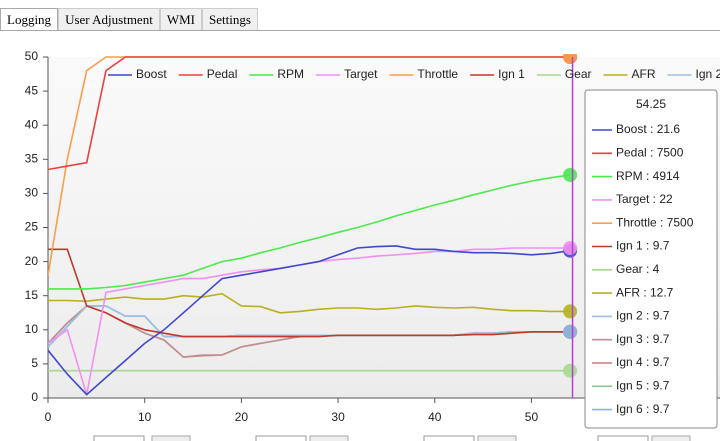 This screenshot has width=720, height=441. I want to click on tooltip-item: RPM : 4914, so click(648, 176).